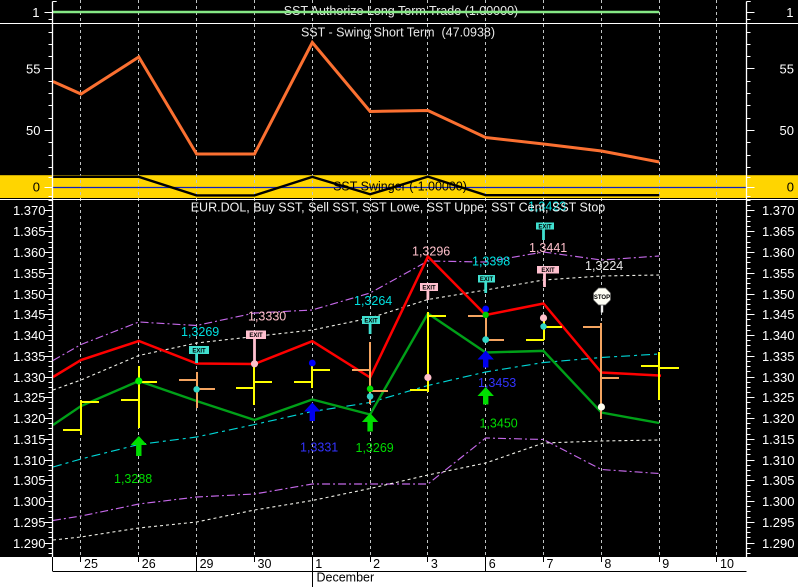 Image resolution: width=798 pixels, height=587 pixels. Describe the element at coordinates (602, 298) in the screenshot. I see `svg-text: STOP` at that location.